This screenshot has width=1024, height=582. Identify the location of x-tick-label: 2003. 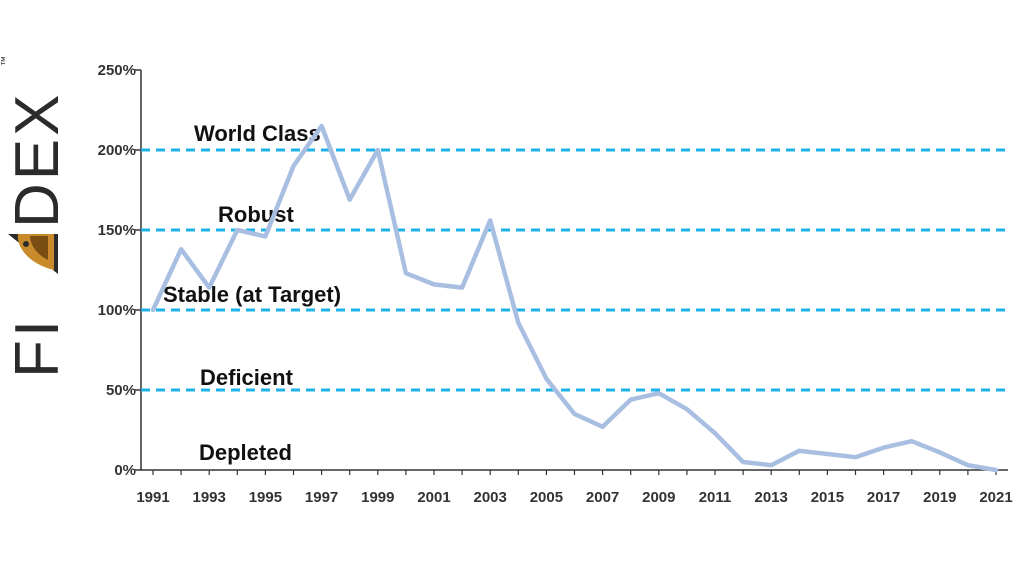
(490, 497).